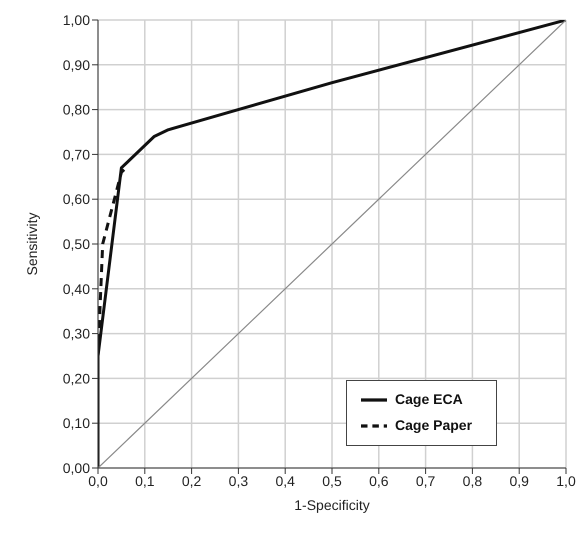  I want to click on y-tick-label: 0,20, so click(76, 378).